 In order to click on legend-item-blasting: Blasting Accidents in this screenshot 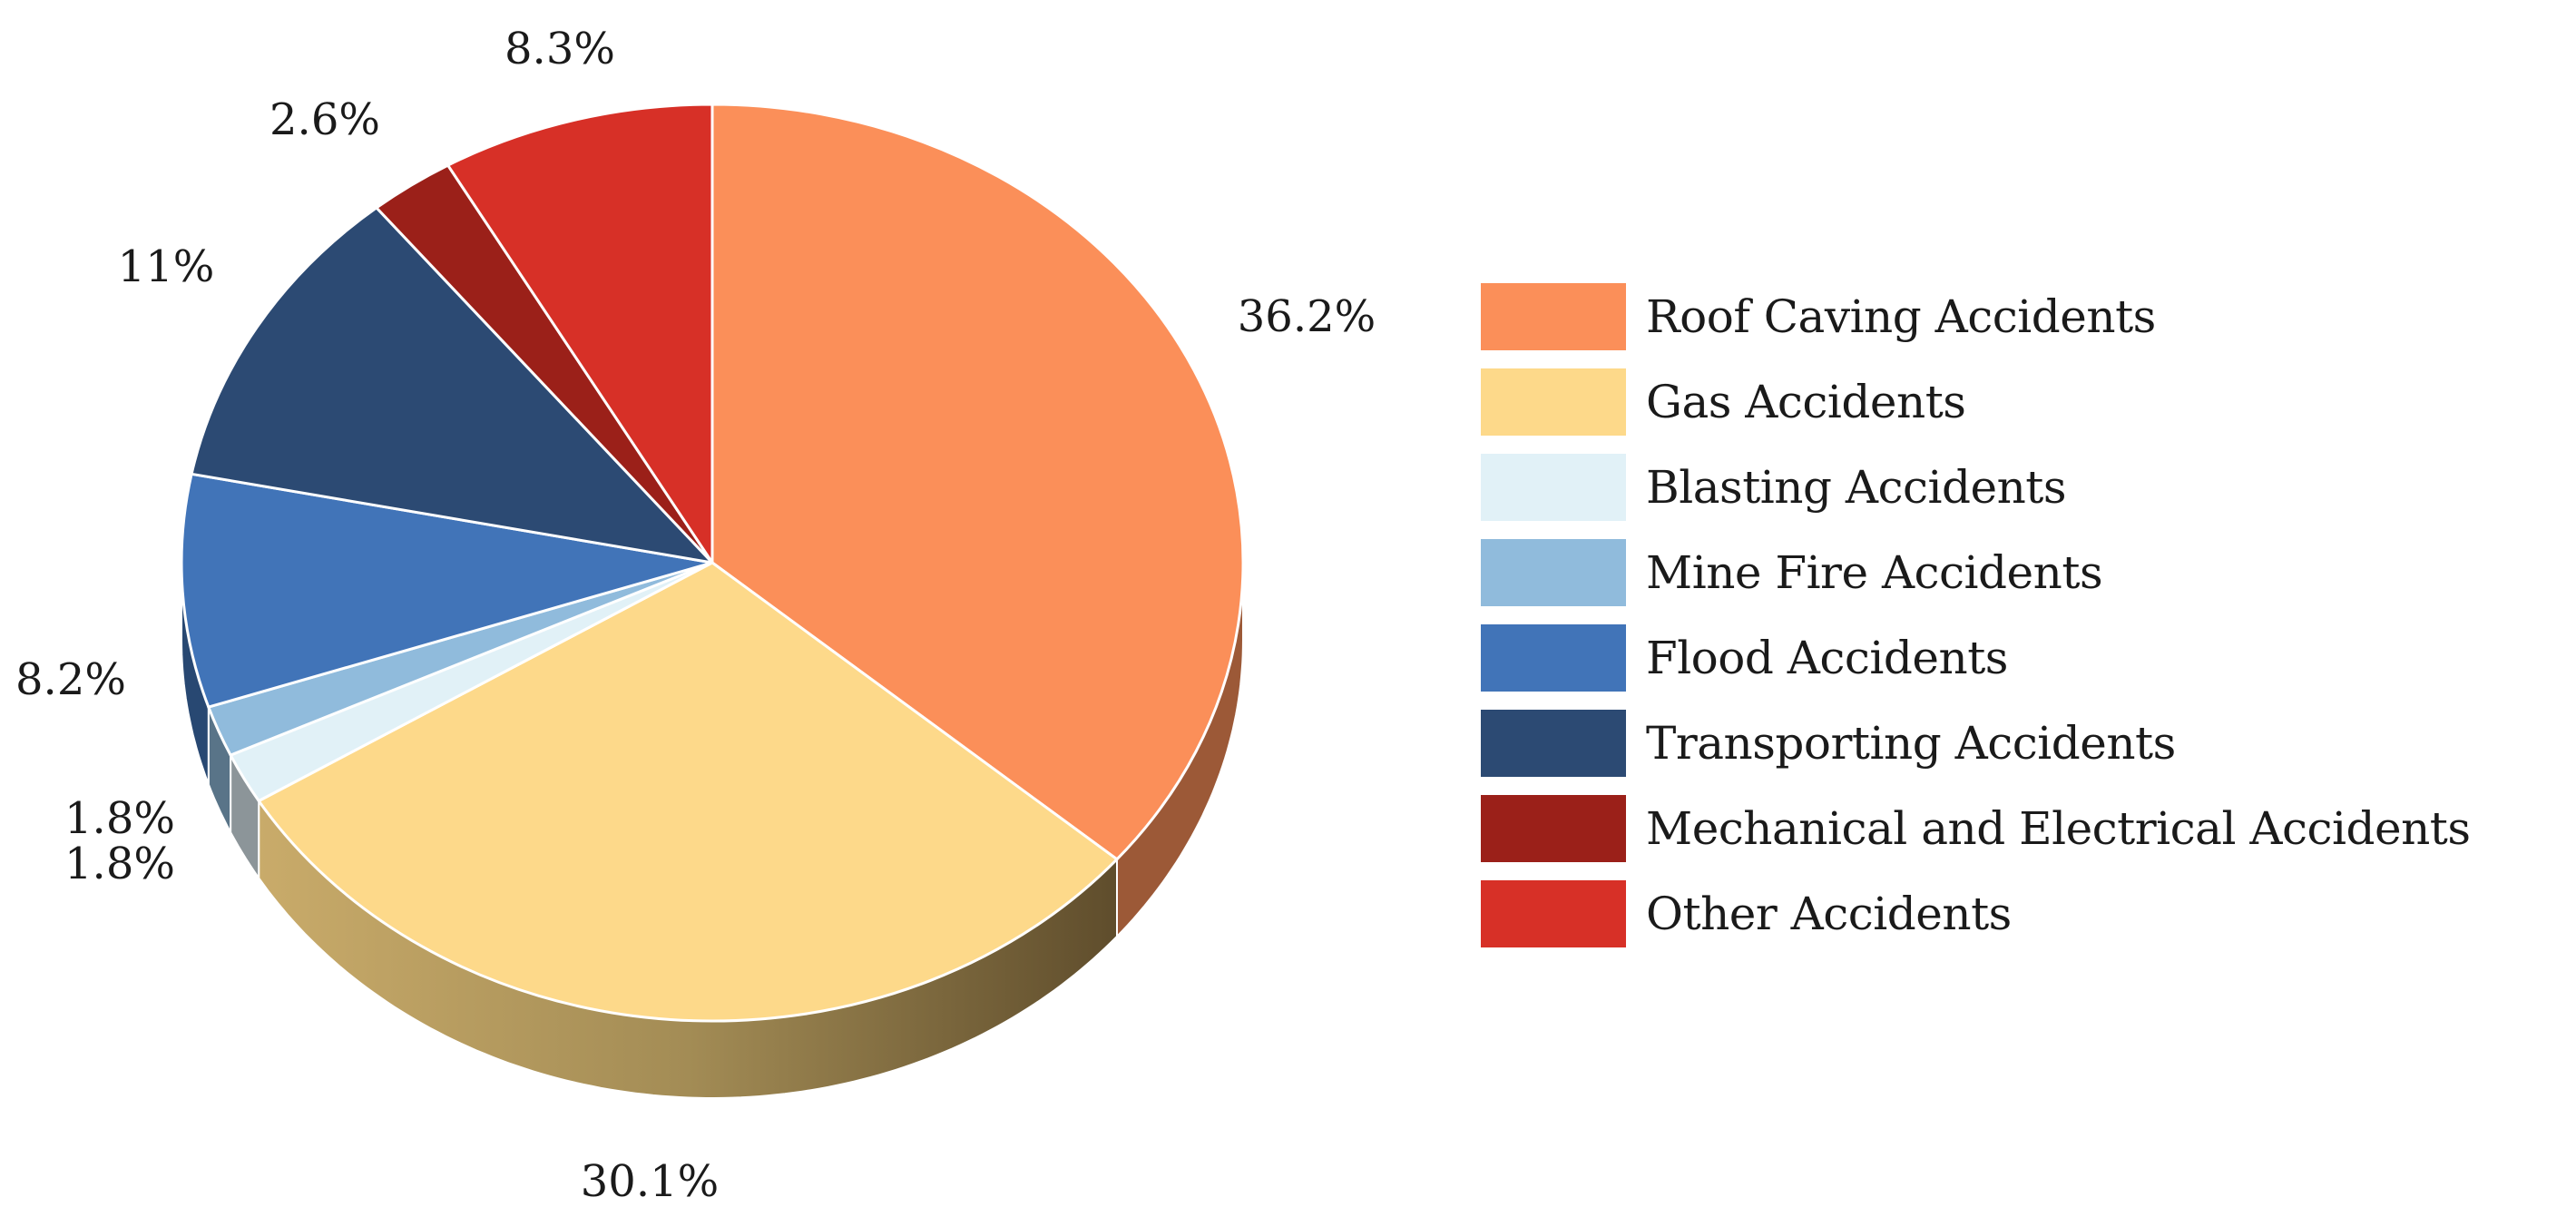, I will do `click(2025, 488)`.